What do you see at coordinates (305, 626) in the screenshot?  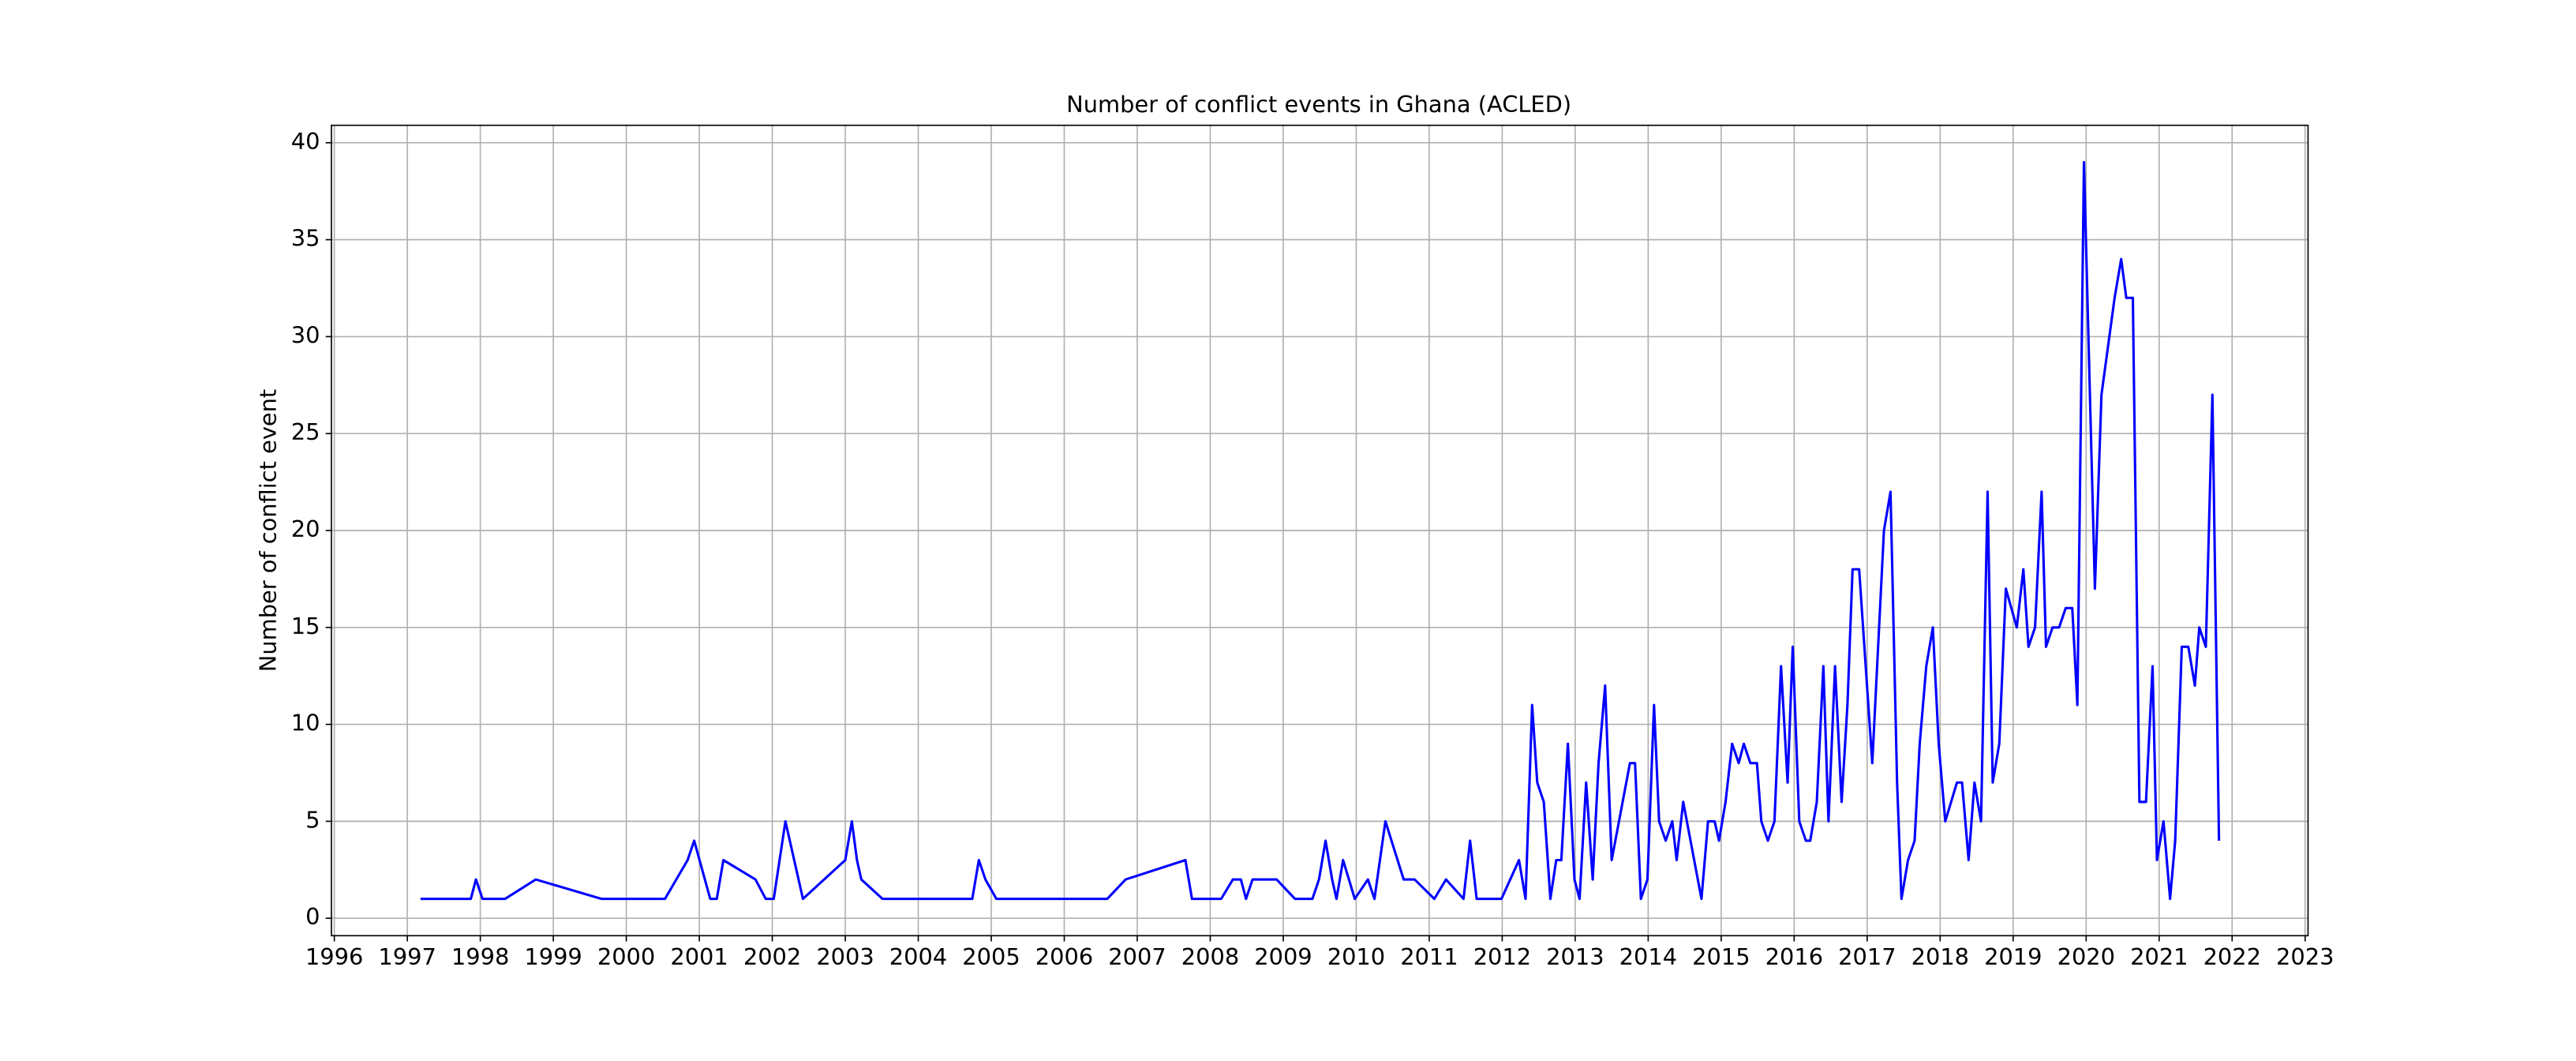 I see `y-tick-label: 15` at bounding box center [305, 626].